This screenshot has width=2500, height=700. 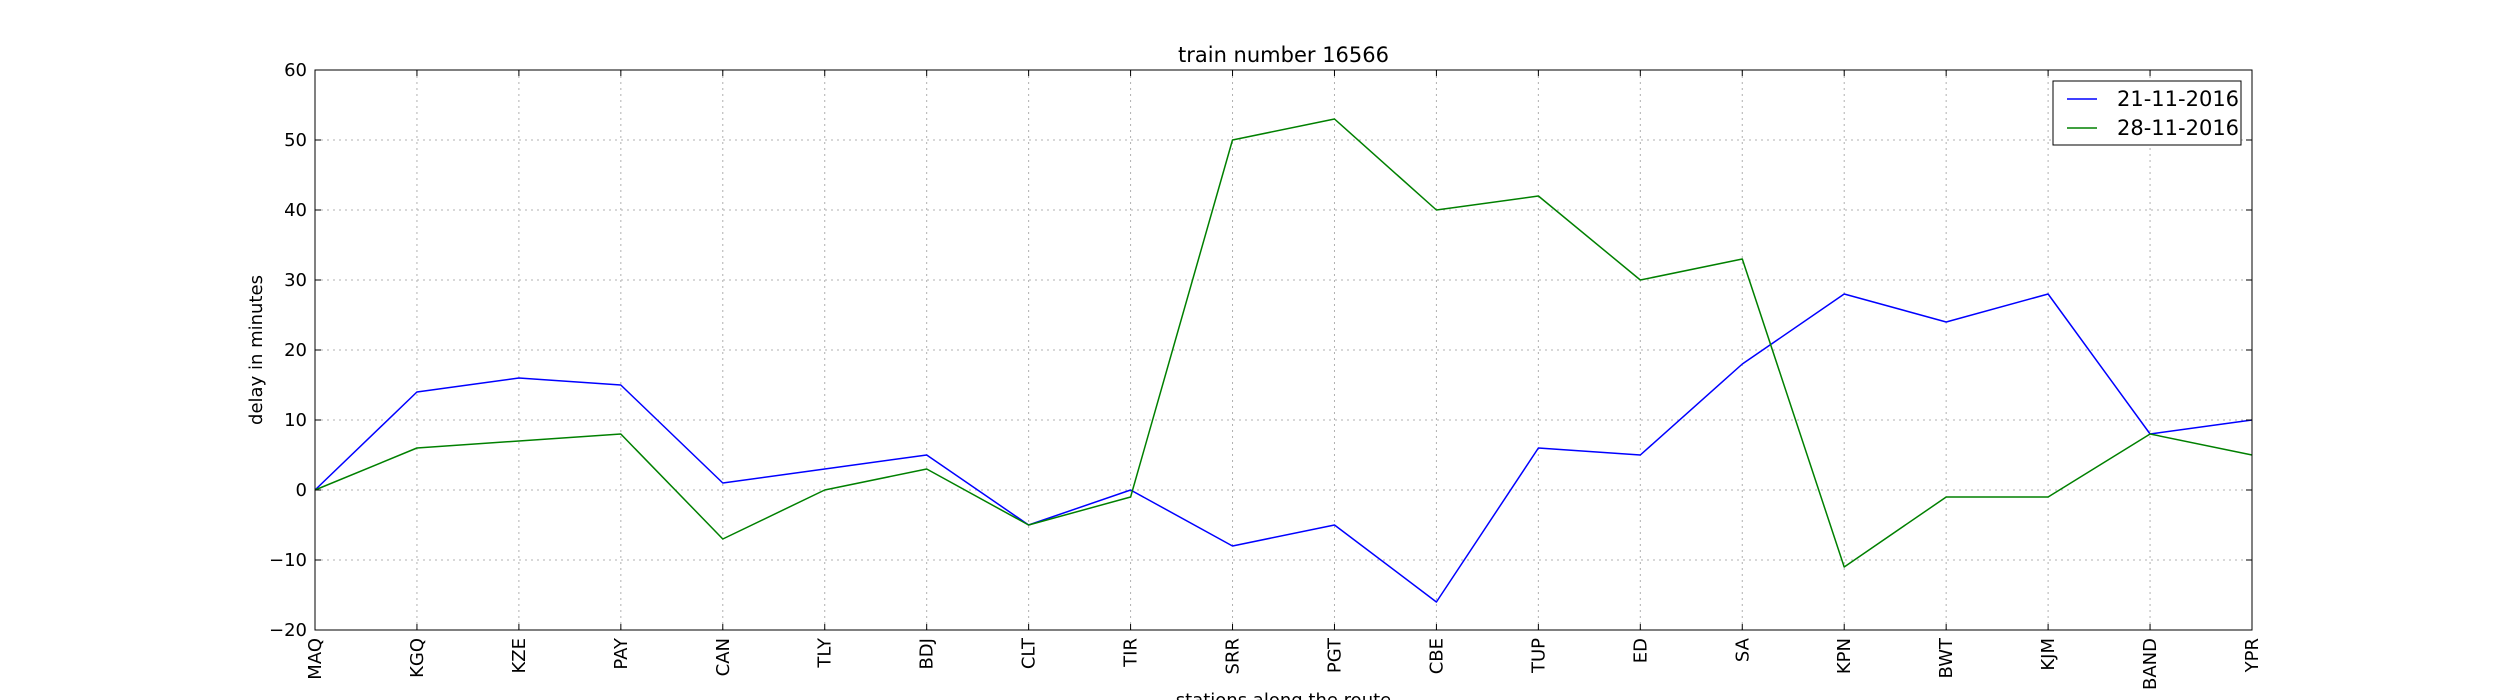 I want to click on x-tick-label: CLT, so click(x=1029, y=653).